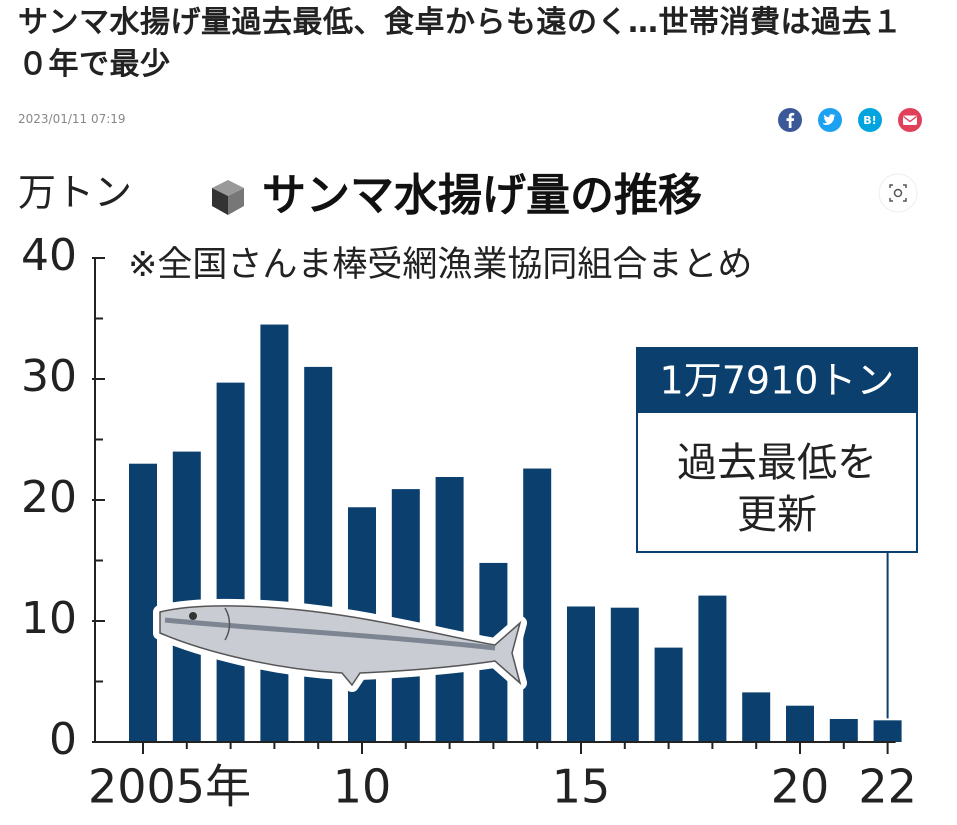  What do you see at coordinates (790, 120) in the screenshot?
I see `facebook-button` at bounding box center [790, 120].